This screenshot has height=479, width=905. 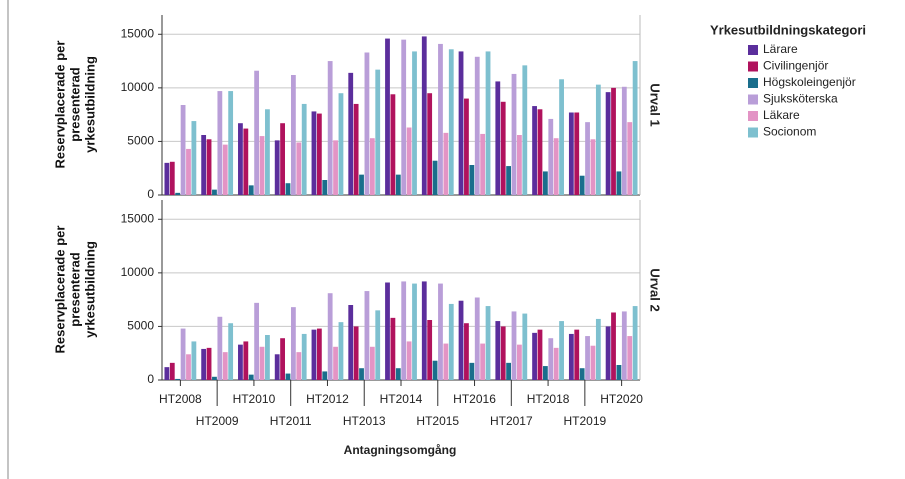 I want to click on legend-label: Civilingenjör, so click(x=795, y=66).